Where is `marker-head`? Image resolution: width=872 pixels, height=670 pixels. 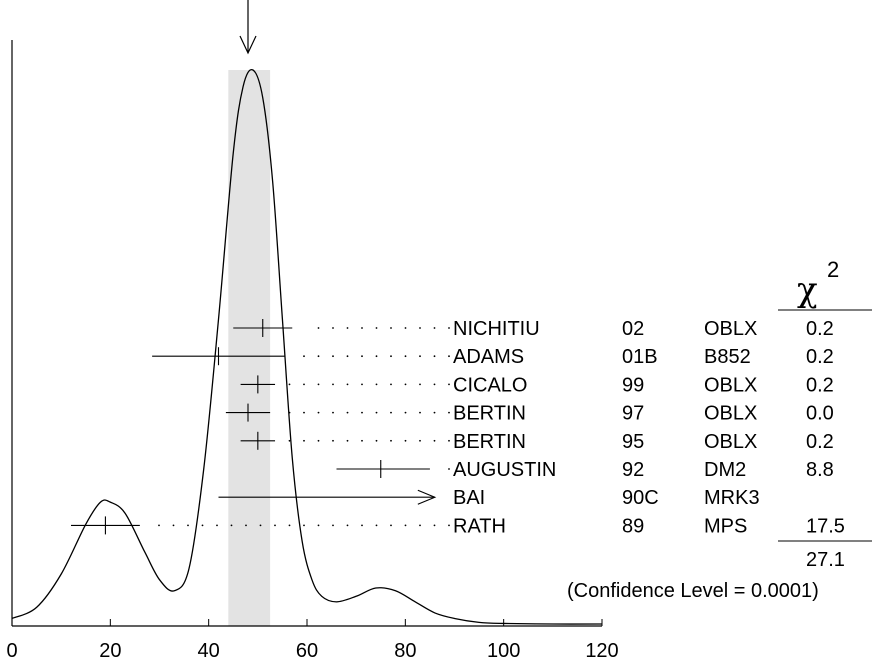 marker-head is located at coordinates (248, 45).